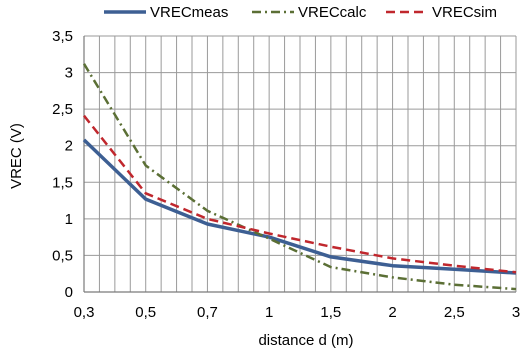 This screenshot has width=524, height=354. What do you see at coordinates (464, 12) in the screenshot?
I see `legend-label-VRECsim: VRECsim` at bounding box center [464, 12].